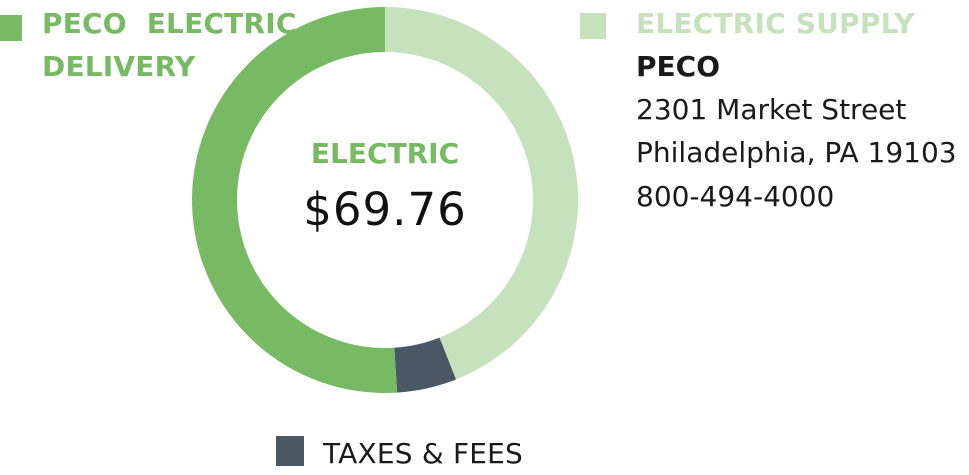  What do you see at coordinates (385, 209) in the screenshot?
I see `center-total: $69.76` at bounding box center [385, 209].